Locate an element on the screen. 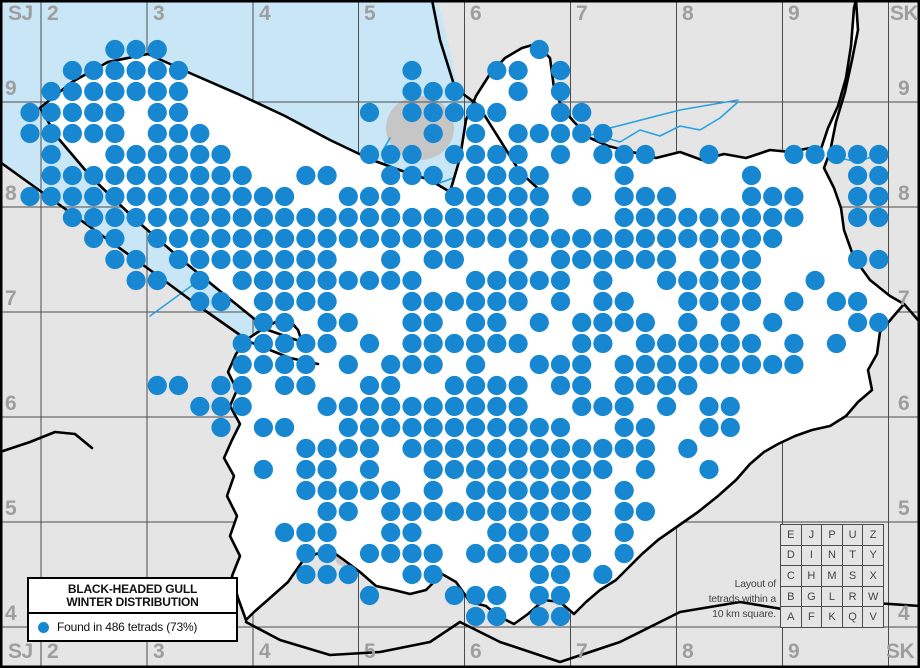 The height and width of the screenshot is (668, 920). caption-line: 10 km square. is located at coordinates (744, 614).